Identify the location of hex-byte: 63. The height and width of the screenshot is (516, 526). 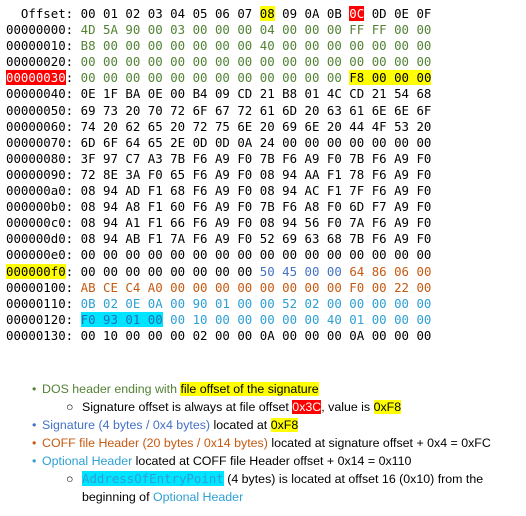
(334, 110).